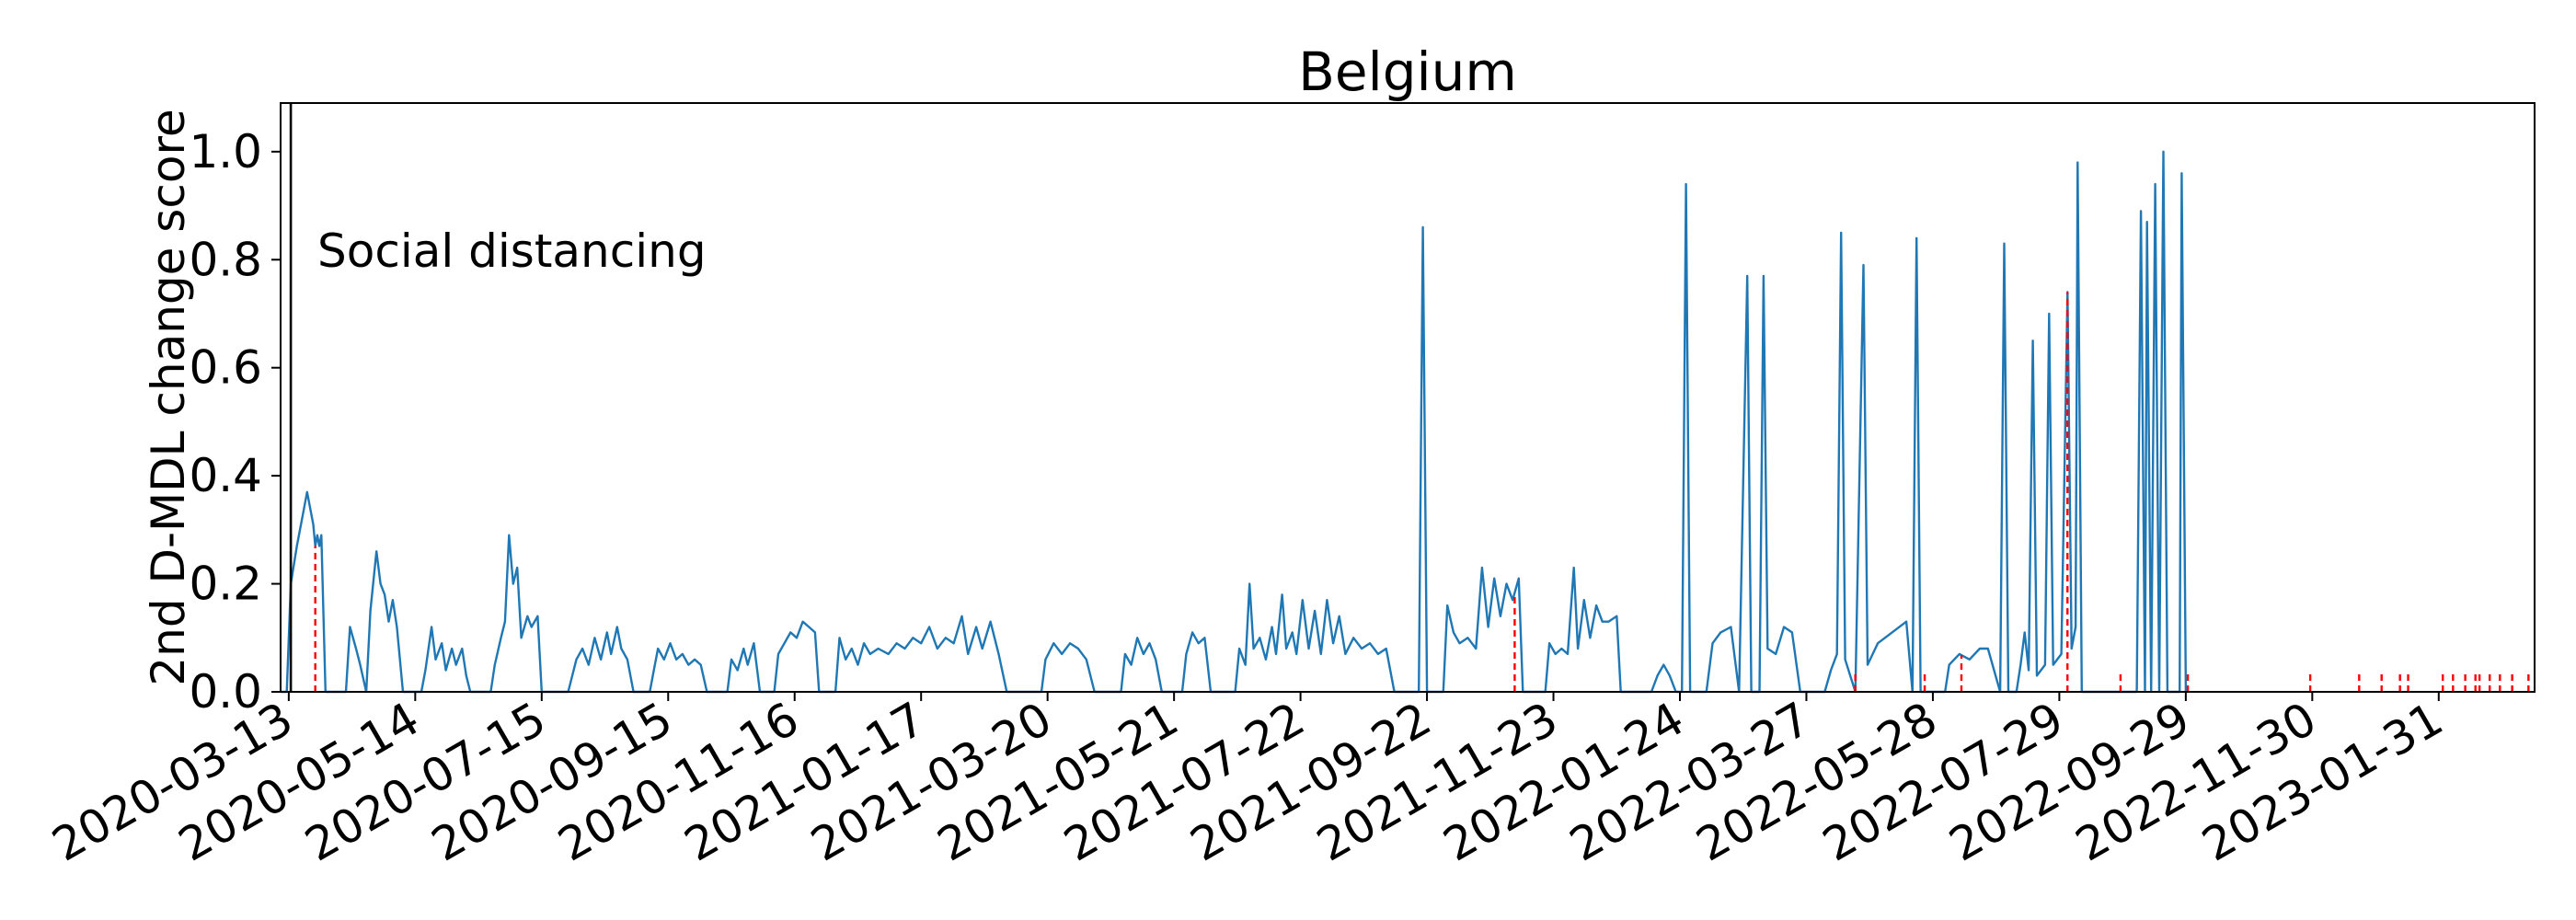  I want to click on y-axis-label: 2nd D-MDL change score, so click(168, 397).